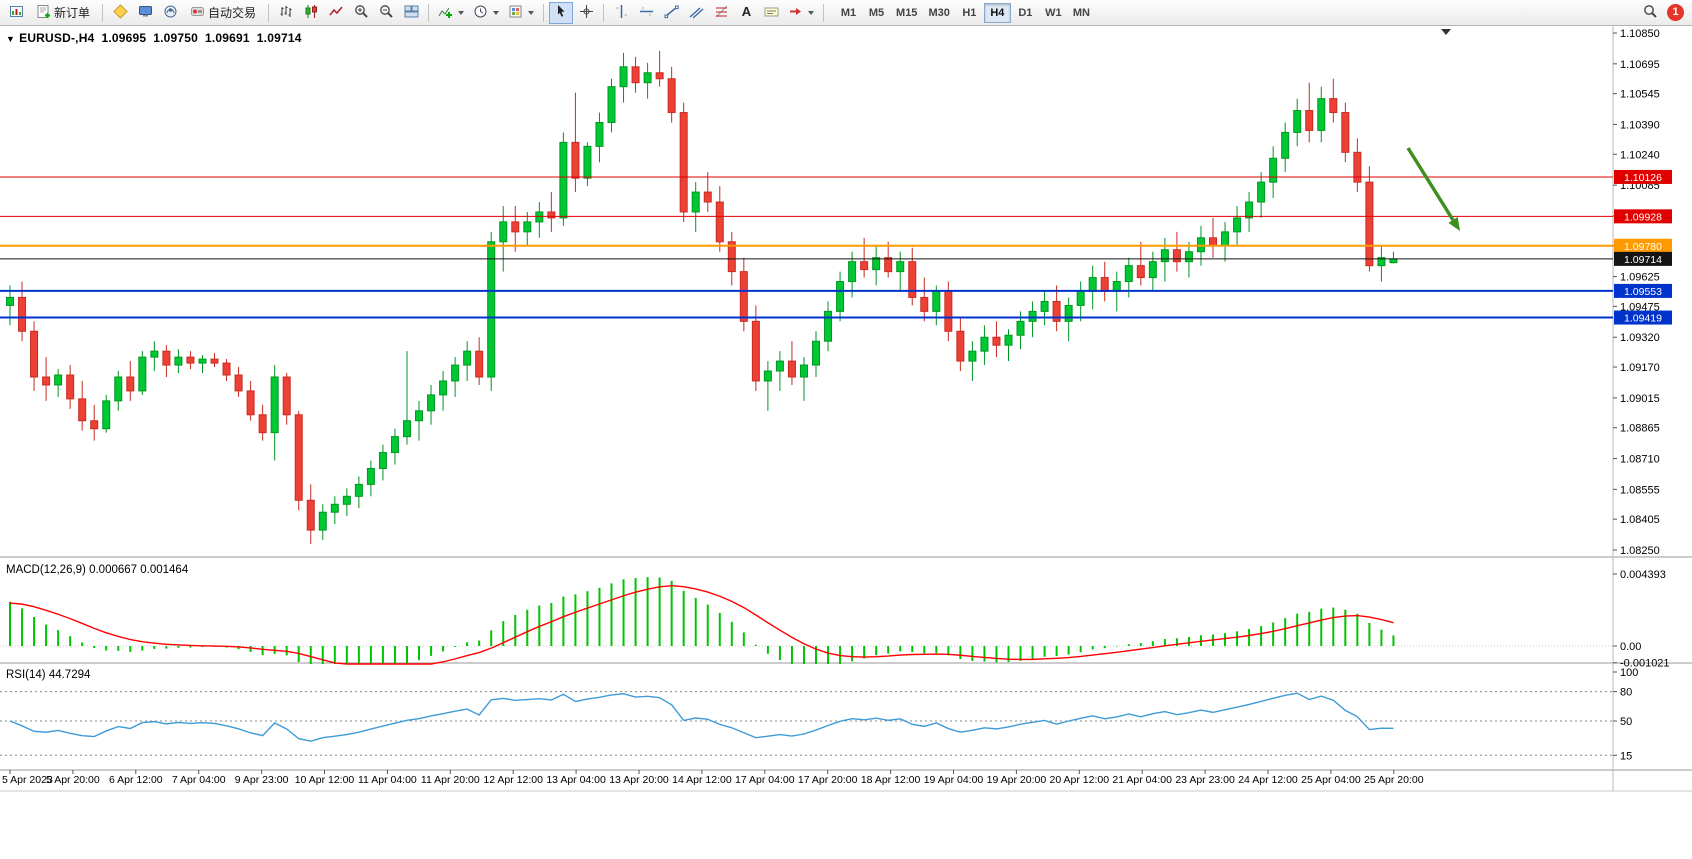  I want to click on line-chart-button, so click(336, 13).